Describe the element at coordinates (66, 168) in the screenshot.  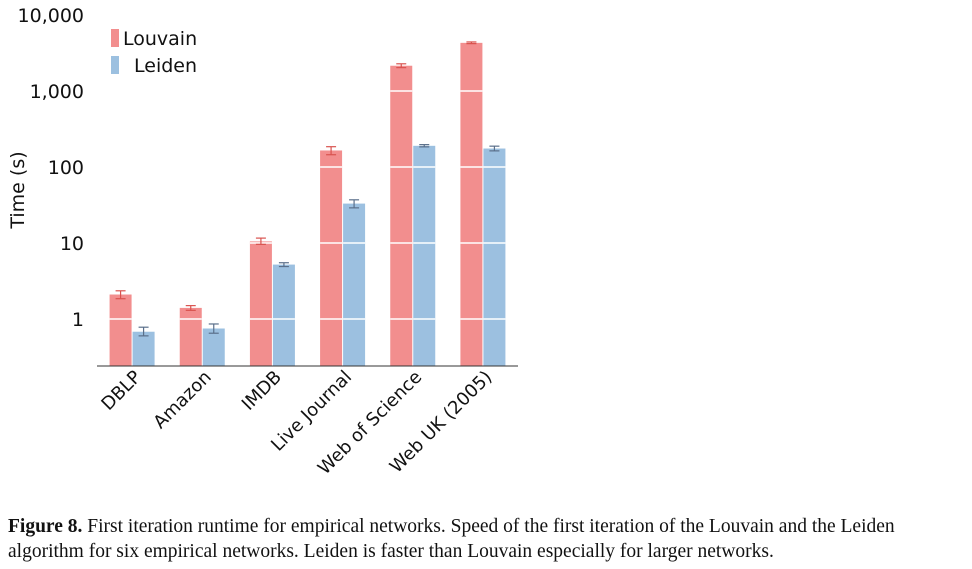
I see `y-tick-label: 100` at that location.